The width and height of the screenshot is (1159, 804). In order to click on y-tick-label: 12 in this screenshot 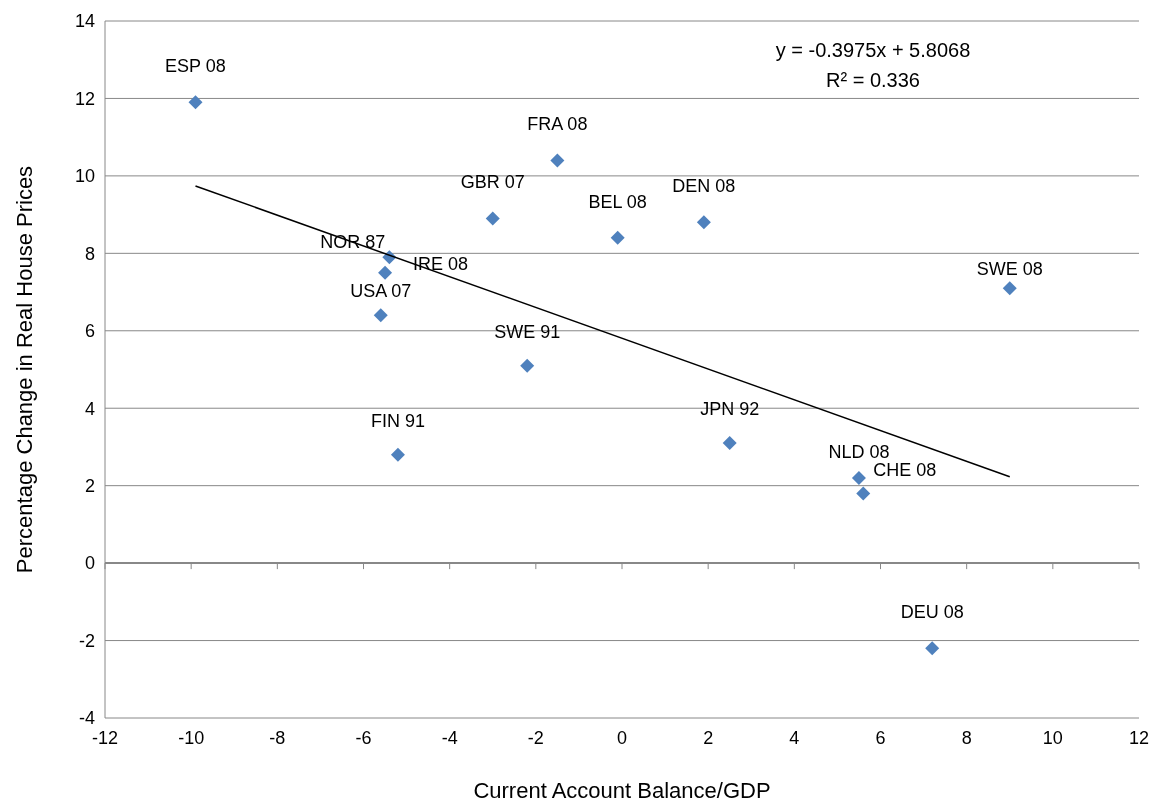, I will do `click(84, 98)`.